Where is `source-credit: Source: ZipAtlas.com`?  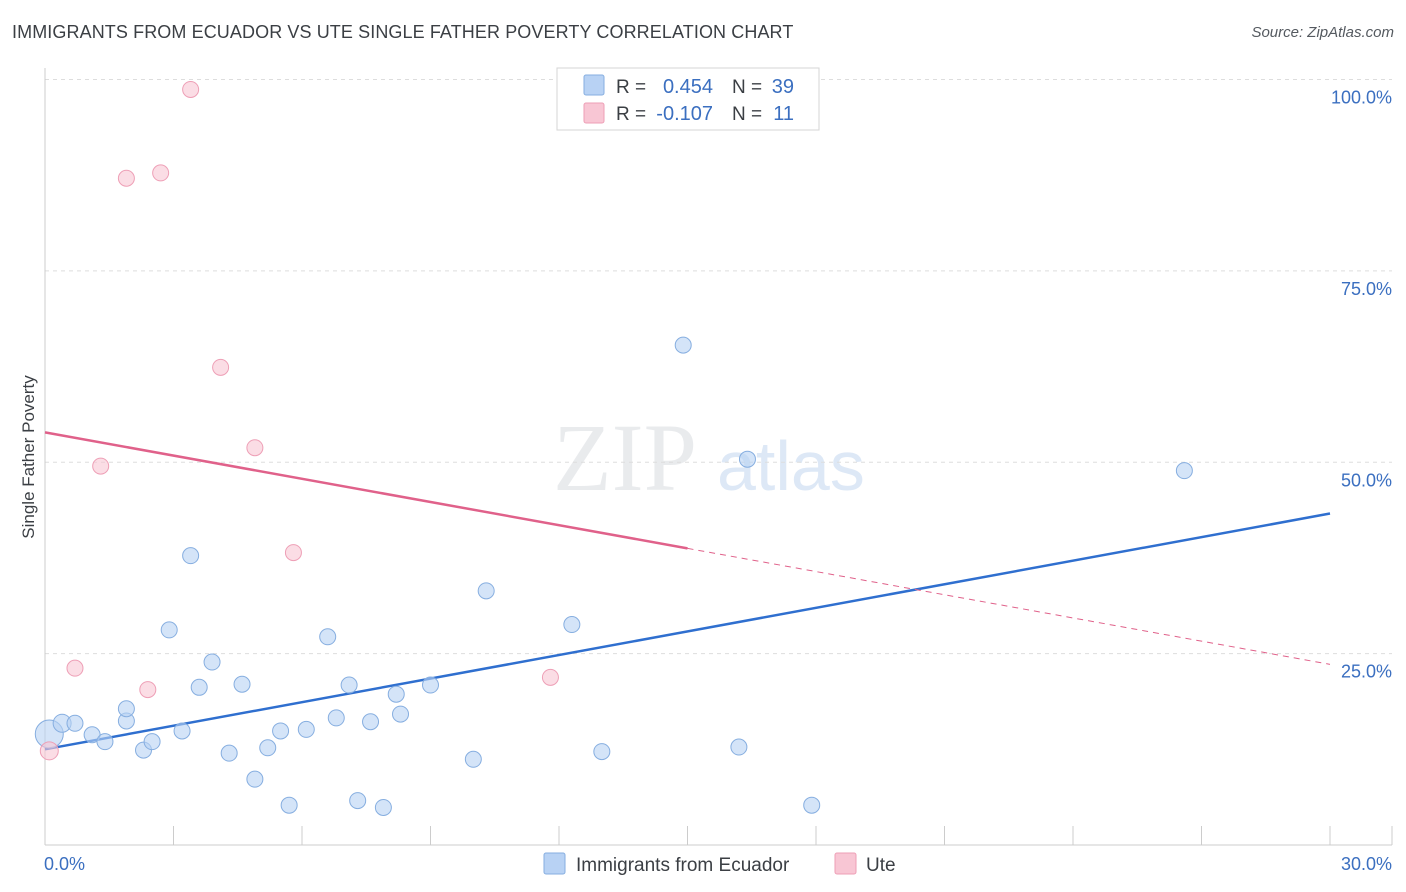
source-credit: Source: ZipAtlas.com is located at coordinates (1322, 32).